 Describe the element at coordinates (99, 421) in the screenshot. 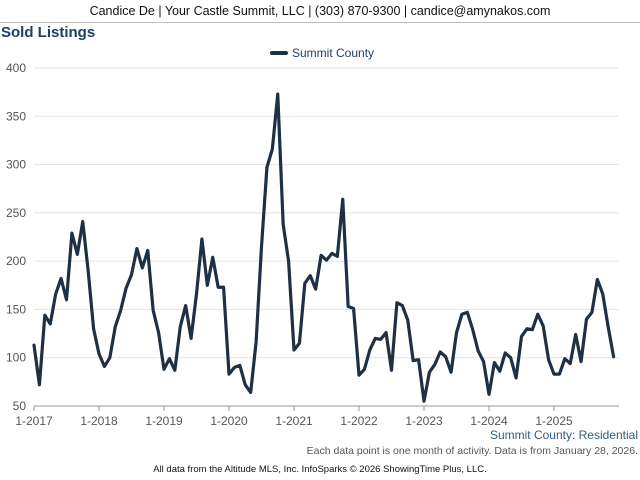

I see `x-tick-label-1-2018: 1-2018` at that location.